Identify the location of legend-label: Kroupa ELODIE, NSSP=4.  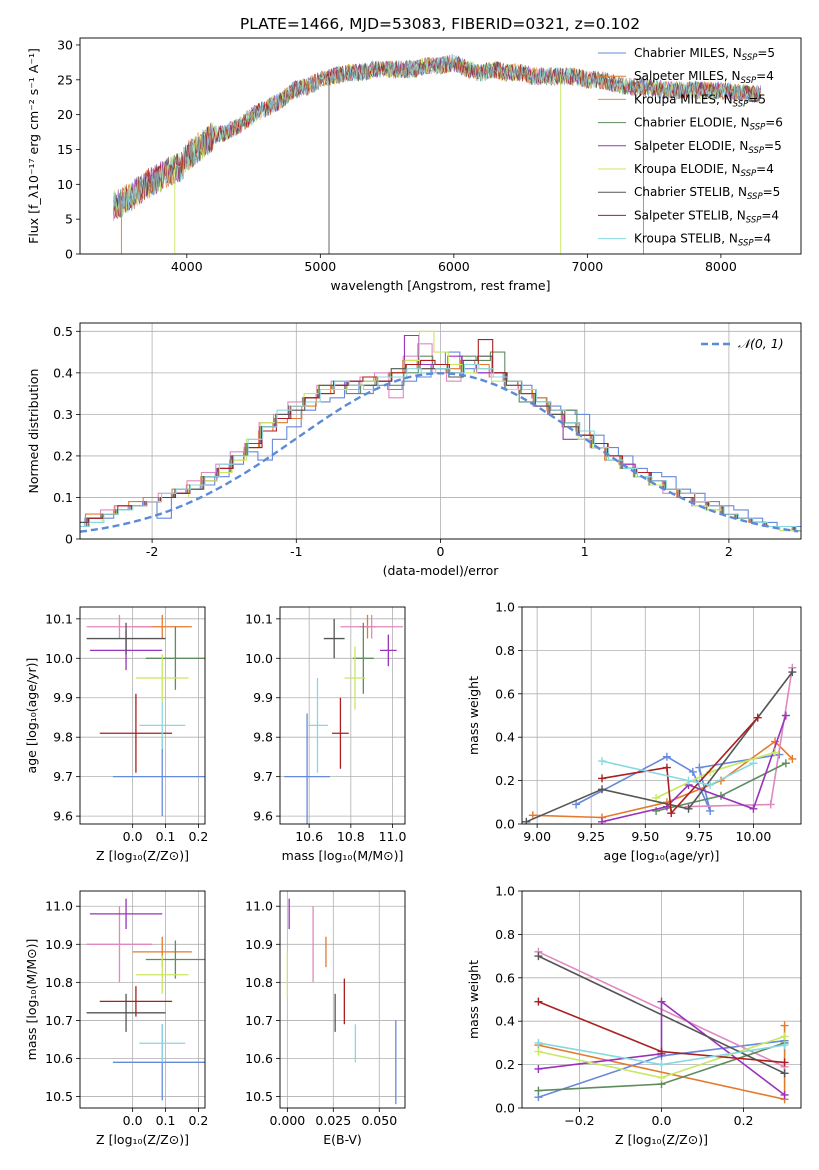
(704, 170).